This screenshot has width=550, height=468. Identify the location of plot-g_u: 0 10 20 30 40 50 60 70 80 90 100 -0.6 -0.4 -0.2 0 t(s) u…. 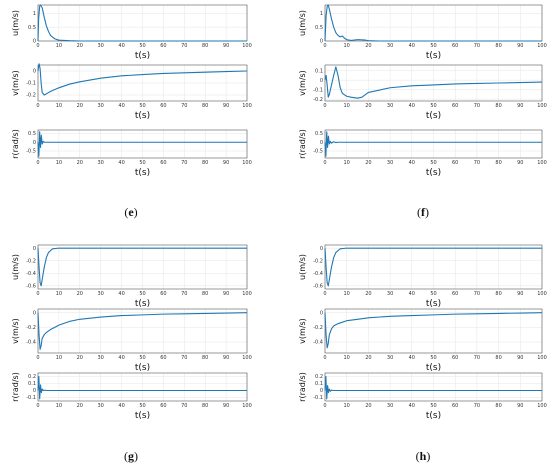
(131, 276).